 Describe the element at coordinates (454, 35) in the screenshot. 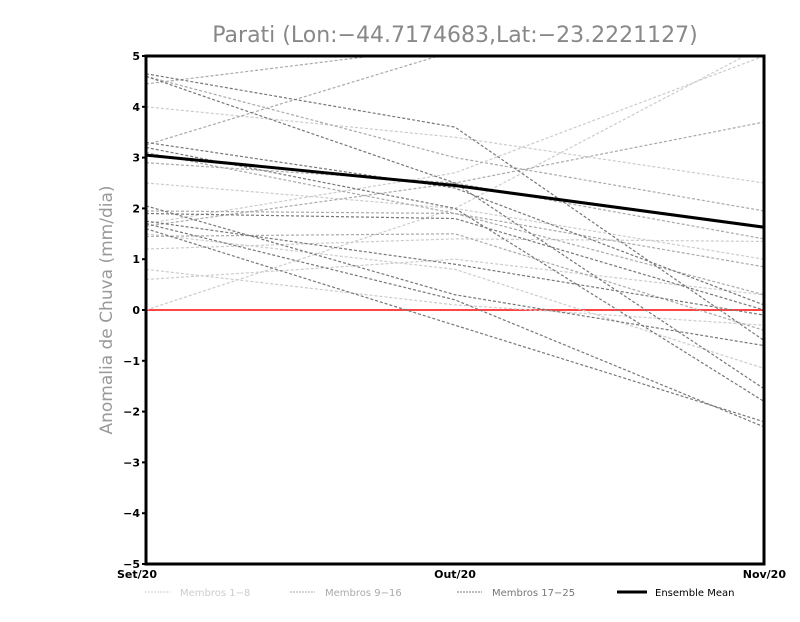

I see `chart-title: Parati (Lon:−44.7174683,Lat:−23.2221127)` at that location.